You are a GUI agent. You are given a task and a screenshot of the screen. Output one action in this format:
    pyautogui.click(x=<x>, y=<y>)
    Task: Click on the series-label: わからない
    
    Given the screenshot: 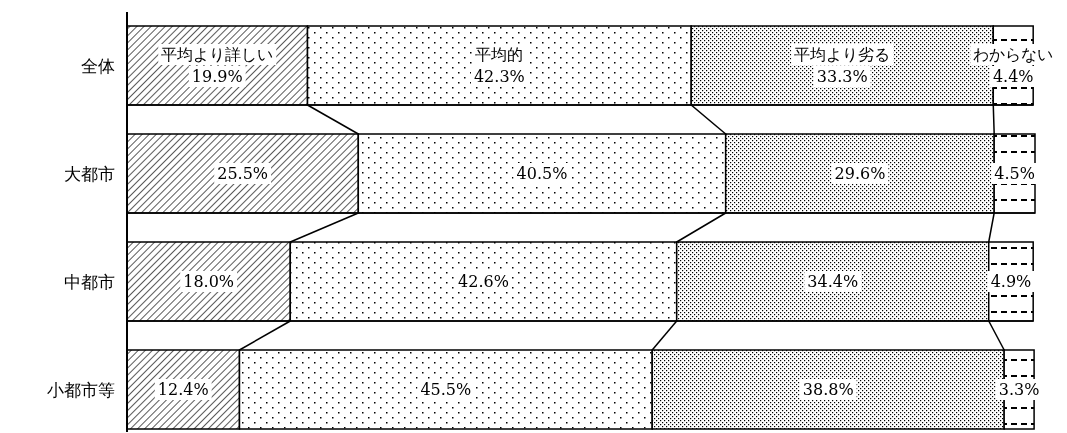 What is the action you would take?
    pyautogui.click(x=1013, y=54)
    